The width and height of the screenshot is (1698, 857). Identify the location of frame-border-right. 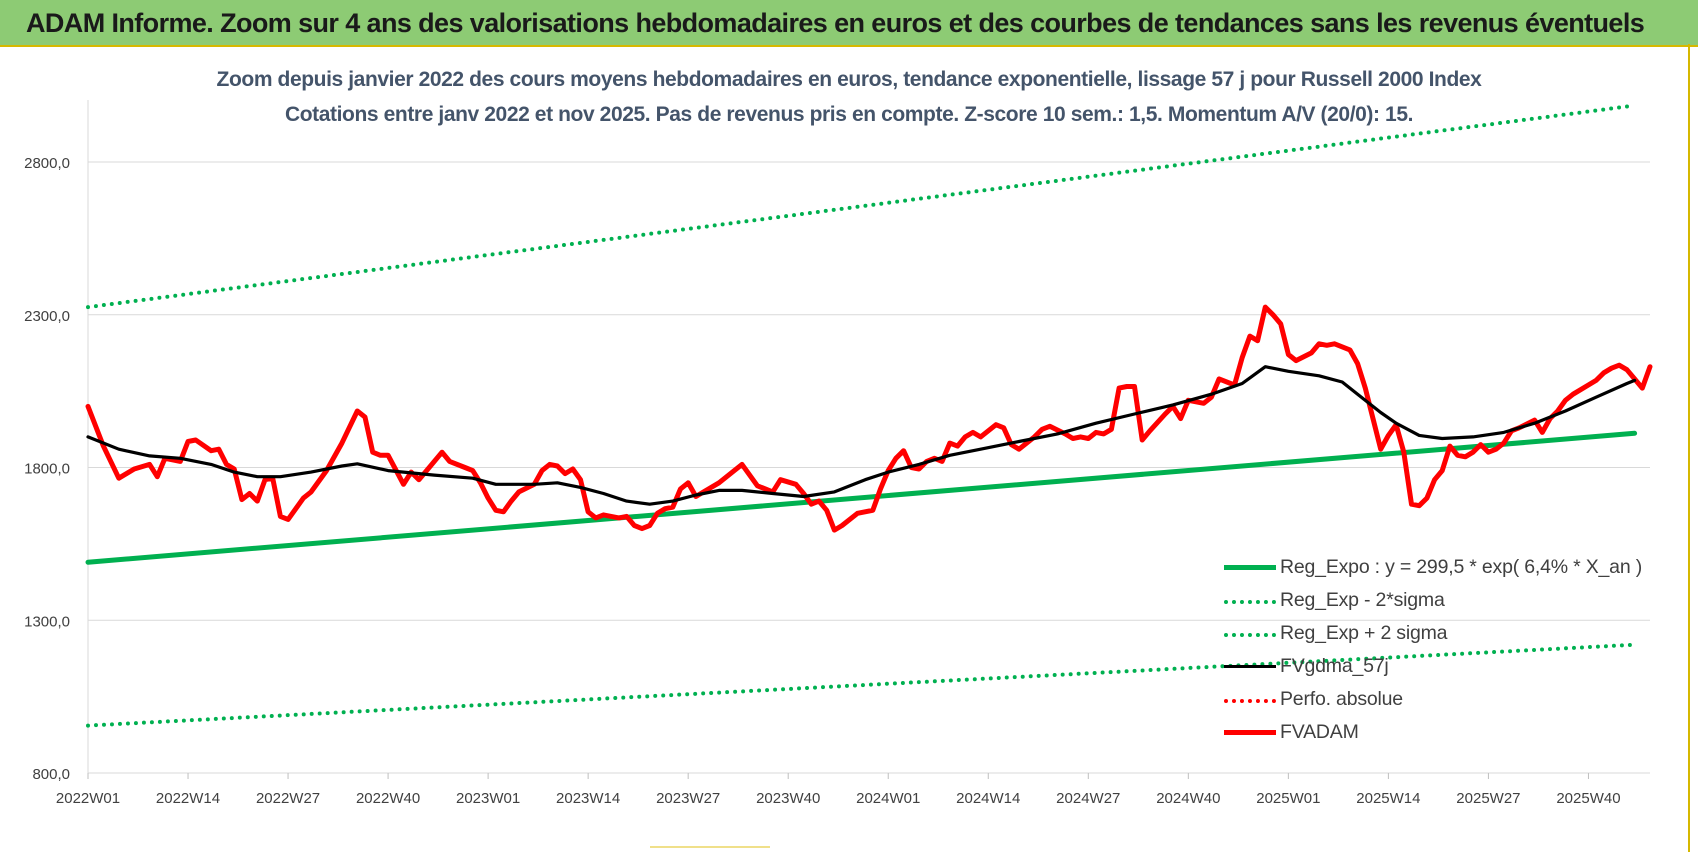
(1689, 448).